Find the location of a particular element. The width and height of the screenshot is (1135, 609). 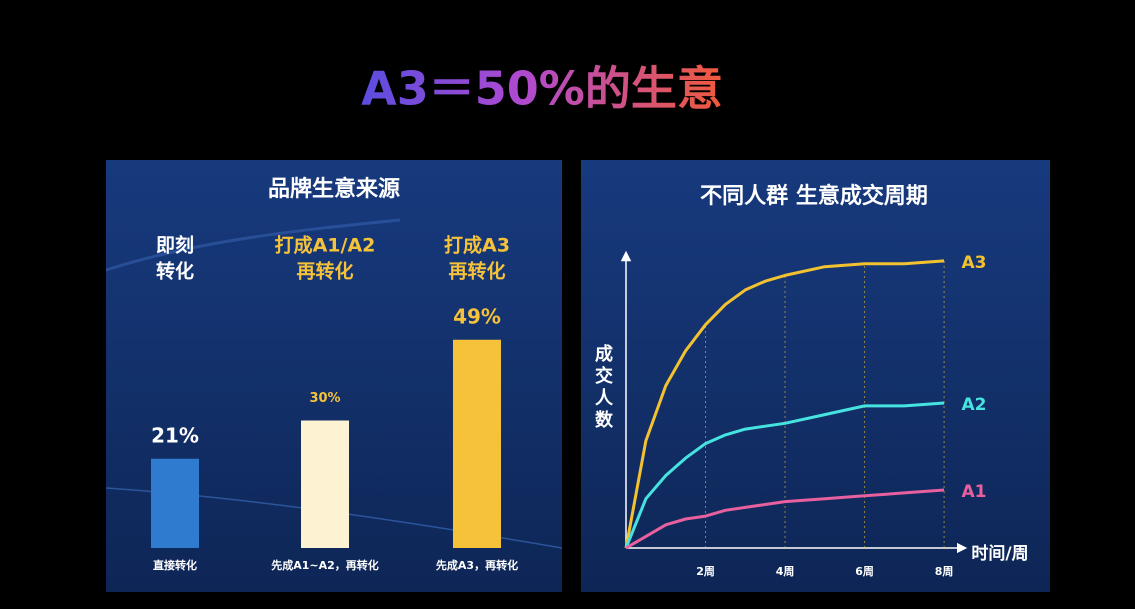

series-label: A3 is located at coordinates (974, 263).